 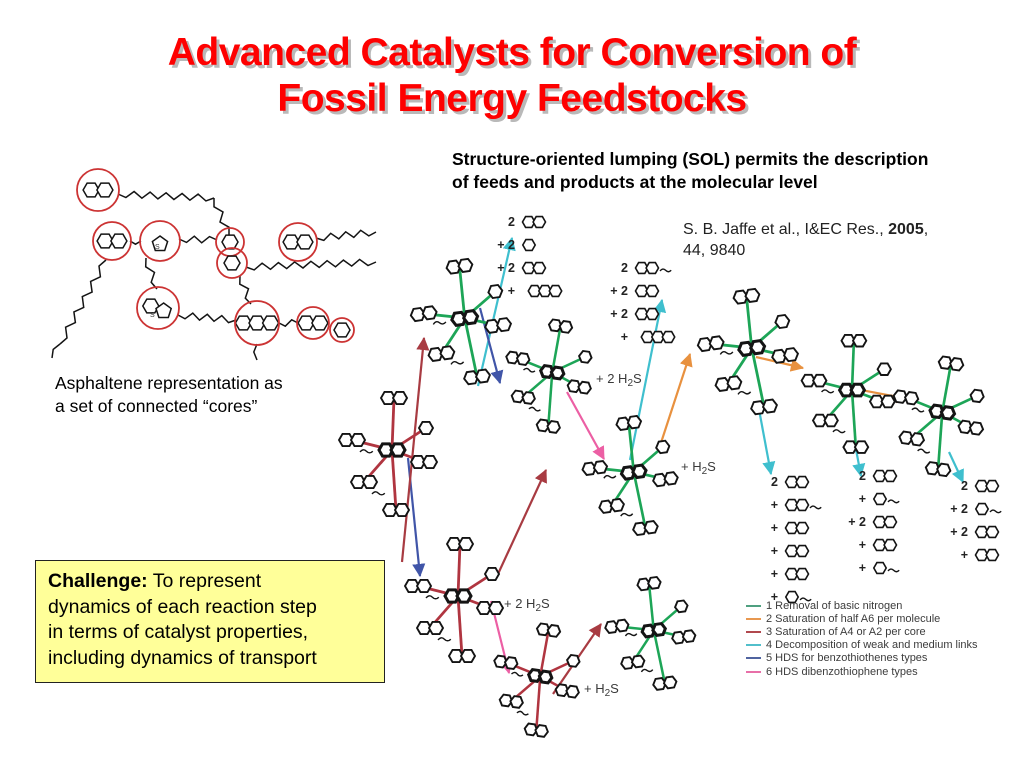 I want to click on challenge-line2: dynamics of each reaction step, so click(x=182, y=606).